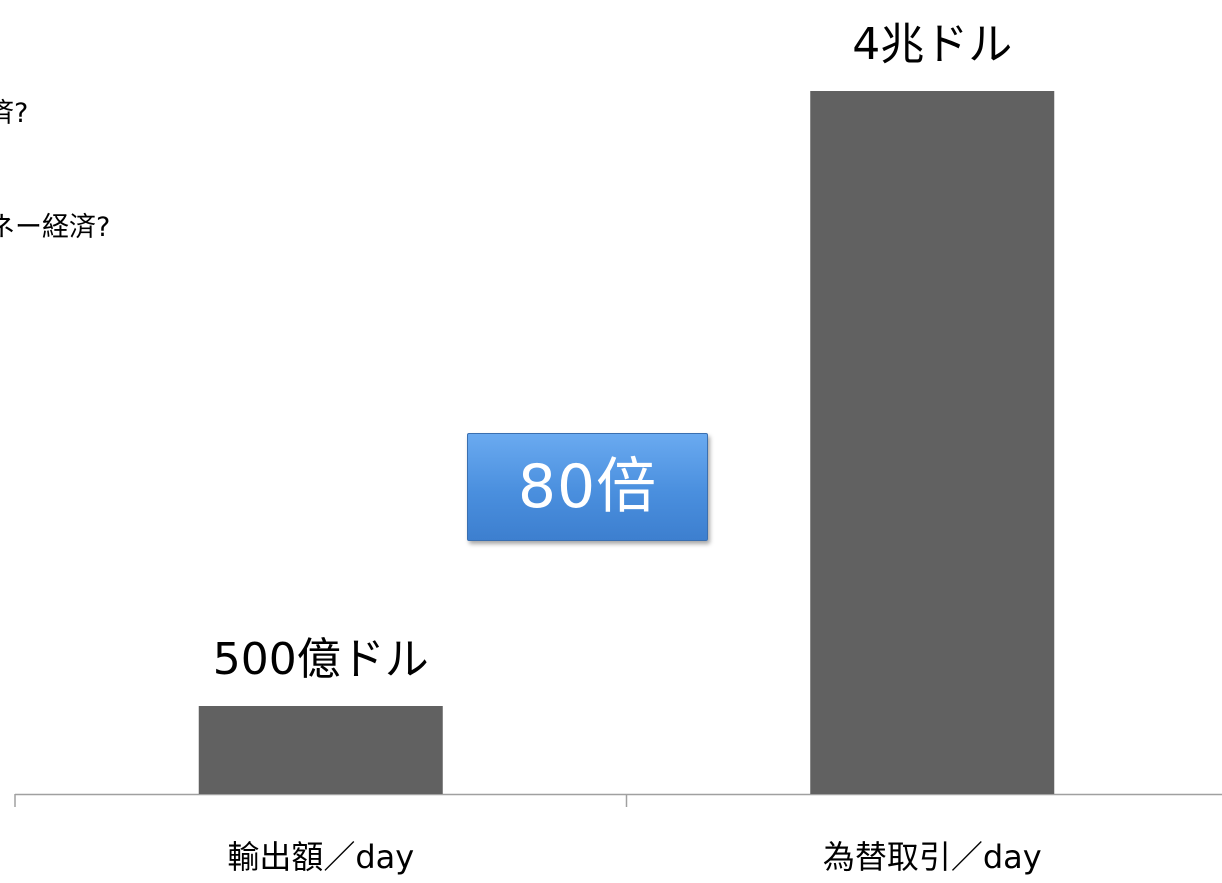 The width and height of the screenshot is (1222, 883). I want to click on ratio-callout-label: 80倍, so click(587, 487).